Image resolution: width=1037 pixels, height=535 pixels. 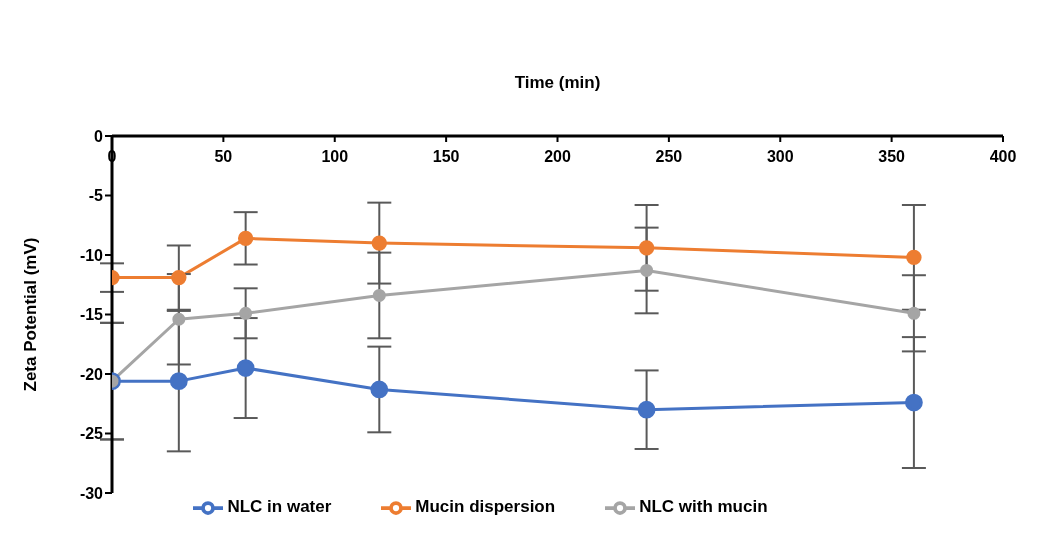 What do you see at coordinates (446, 156) in the screenshot?
I see `x-tick-label: 150` at bounding box center [446, 156].